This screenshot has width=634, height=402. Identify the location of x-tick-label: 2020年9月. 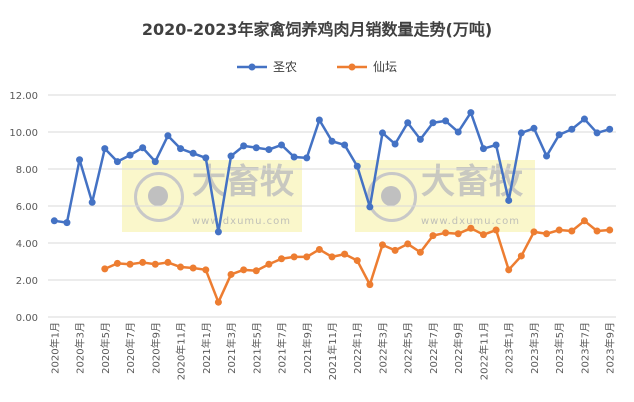
(155, 348).